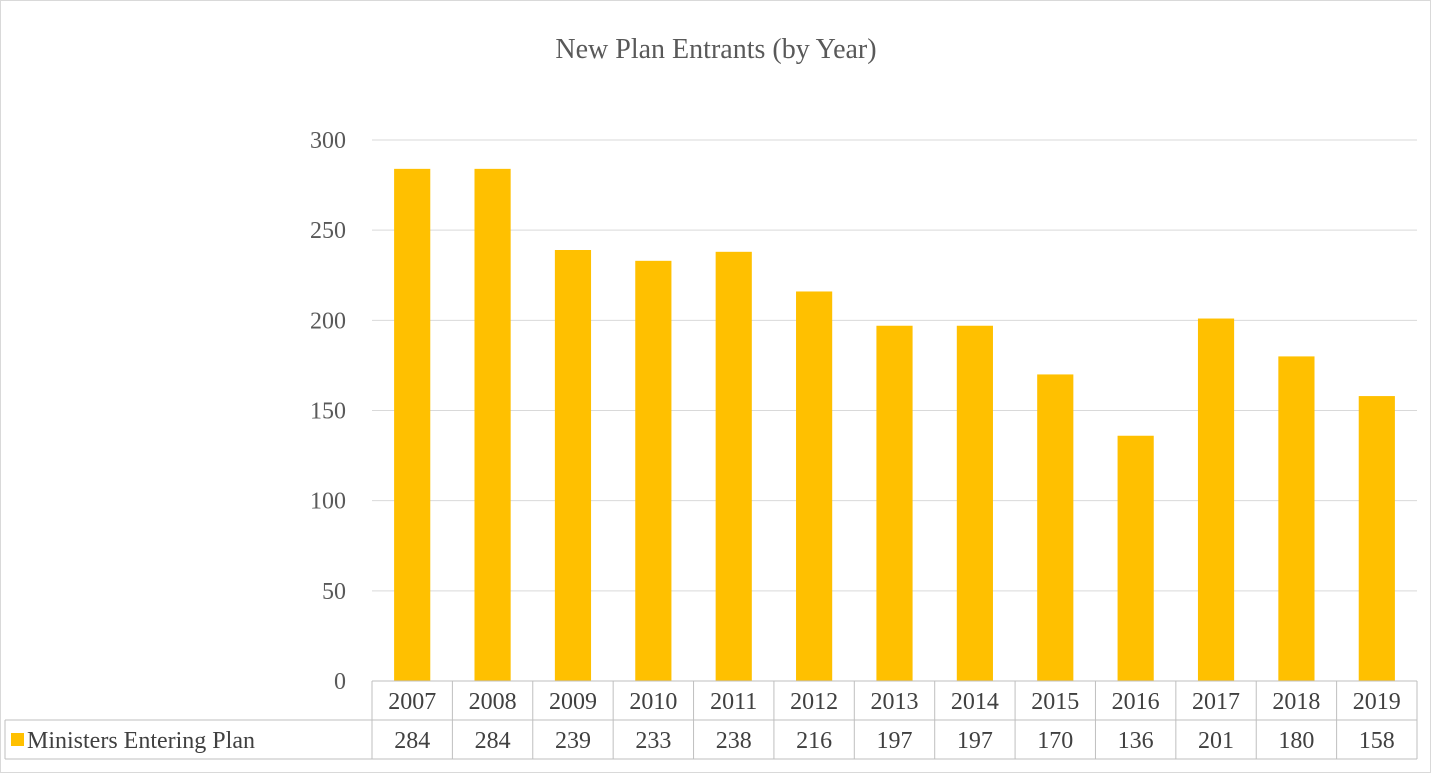  What do you see at coordinates (814, 702) in the screenshot?
I see `x-tick-label: 2012` at bounding box center [814, 702].